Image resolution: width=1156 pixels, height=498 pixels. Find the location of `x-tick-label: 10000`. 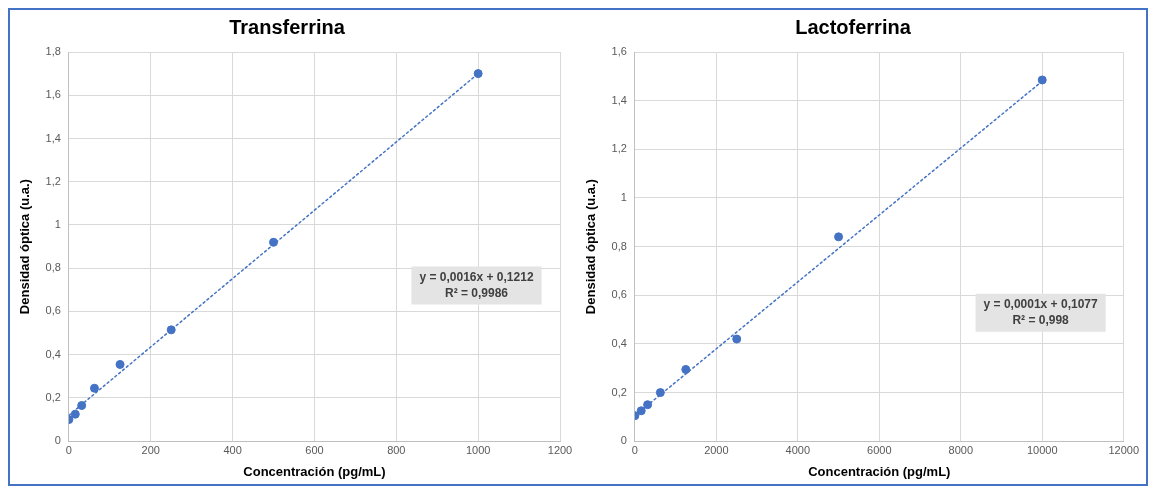

x-tick-label: 10000 is located at coordinates (1042, 449).